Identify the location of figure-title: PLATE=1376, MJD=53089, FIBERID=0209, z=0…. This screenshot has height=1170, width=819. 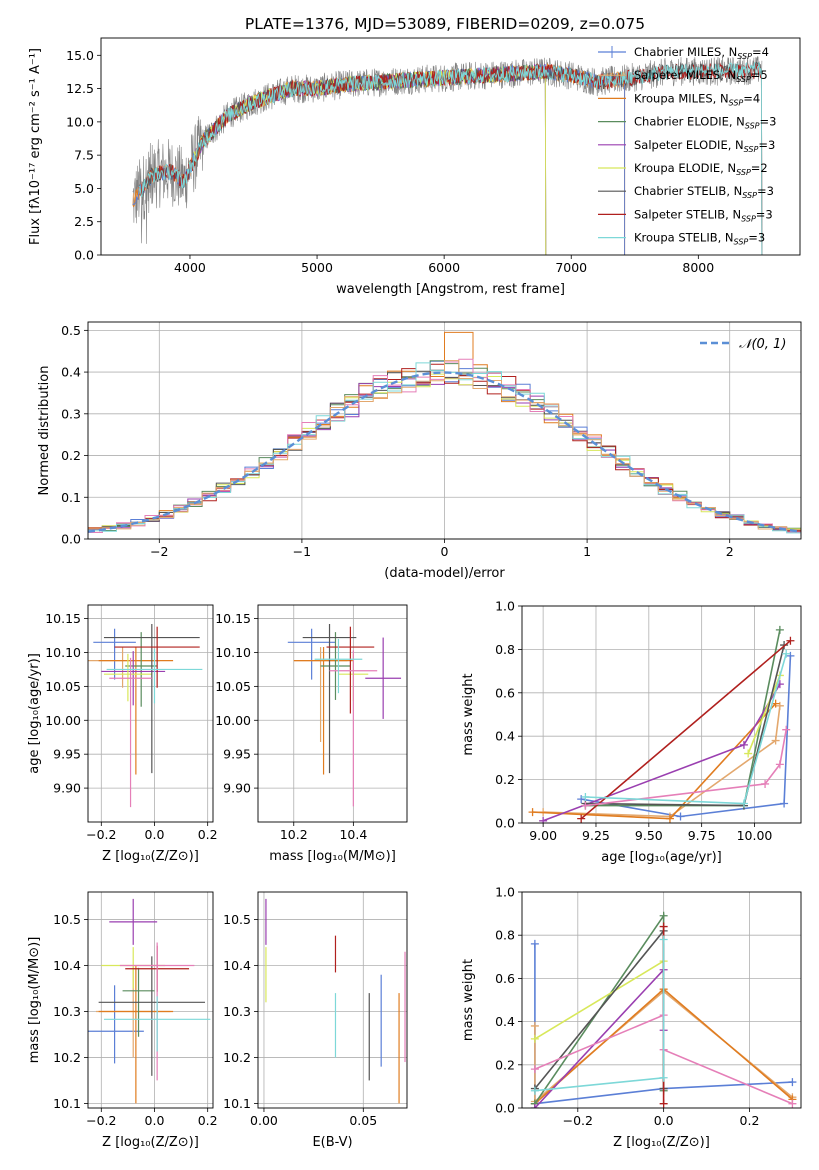
(445, 24).